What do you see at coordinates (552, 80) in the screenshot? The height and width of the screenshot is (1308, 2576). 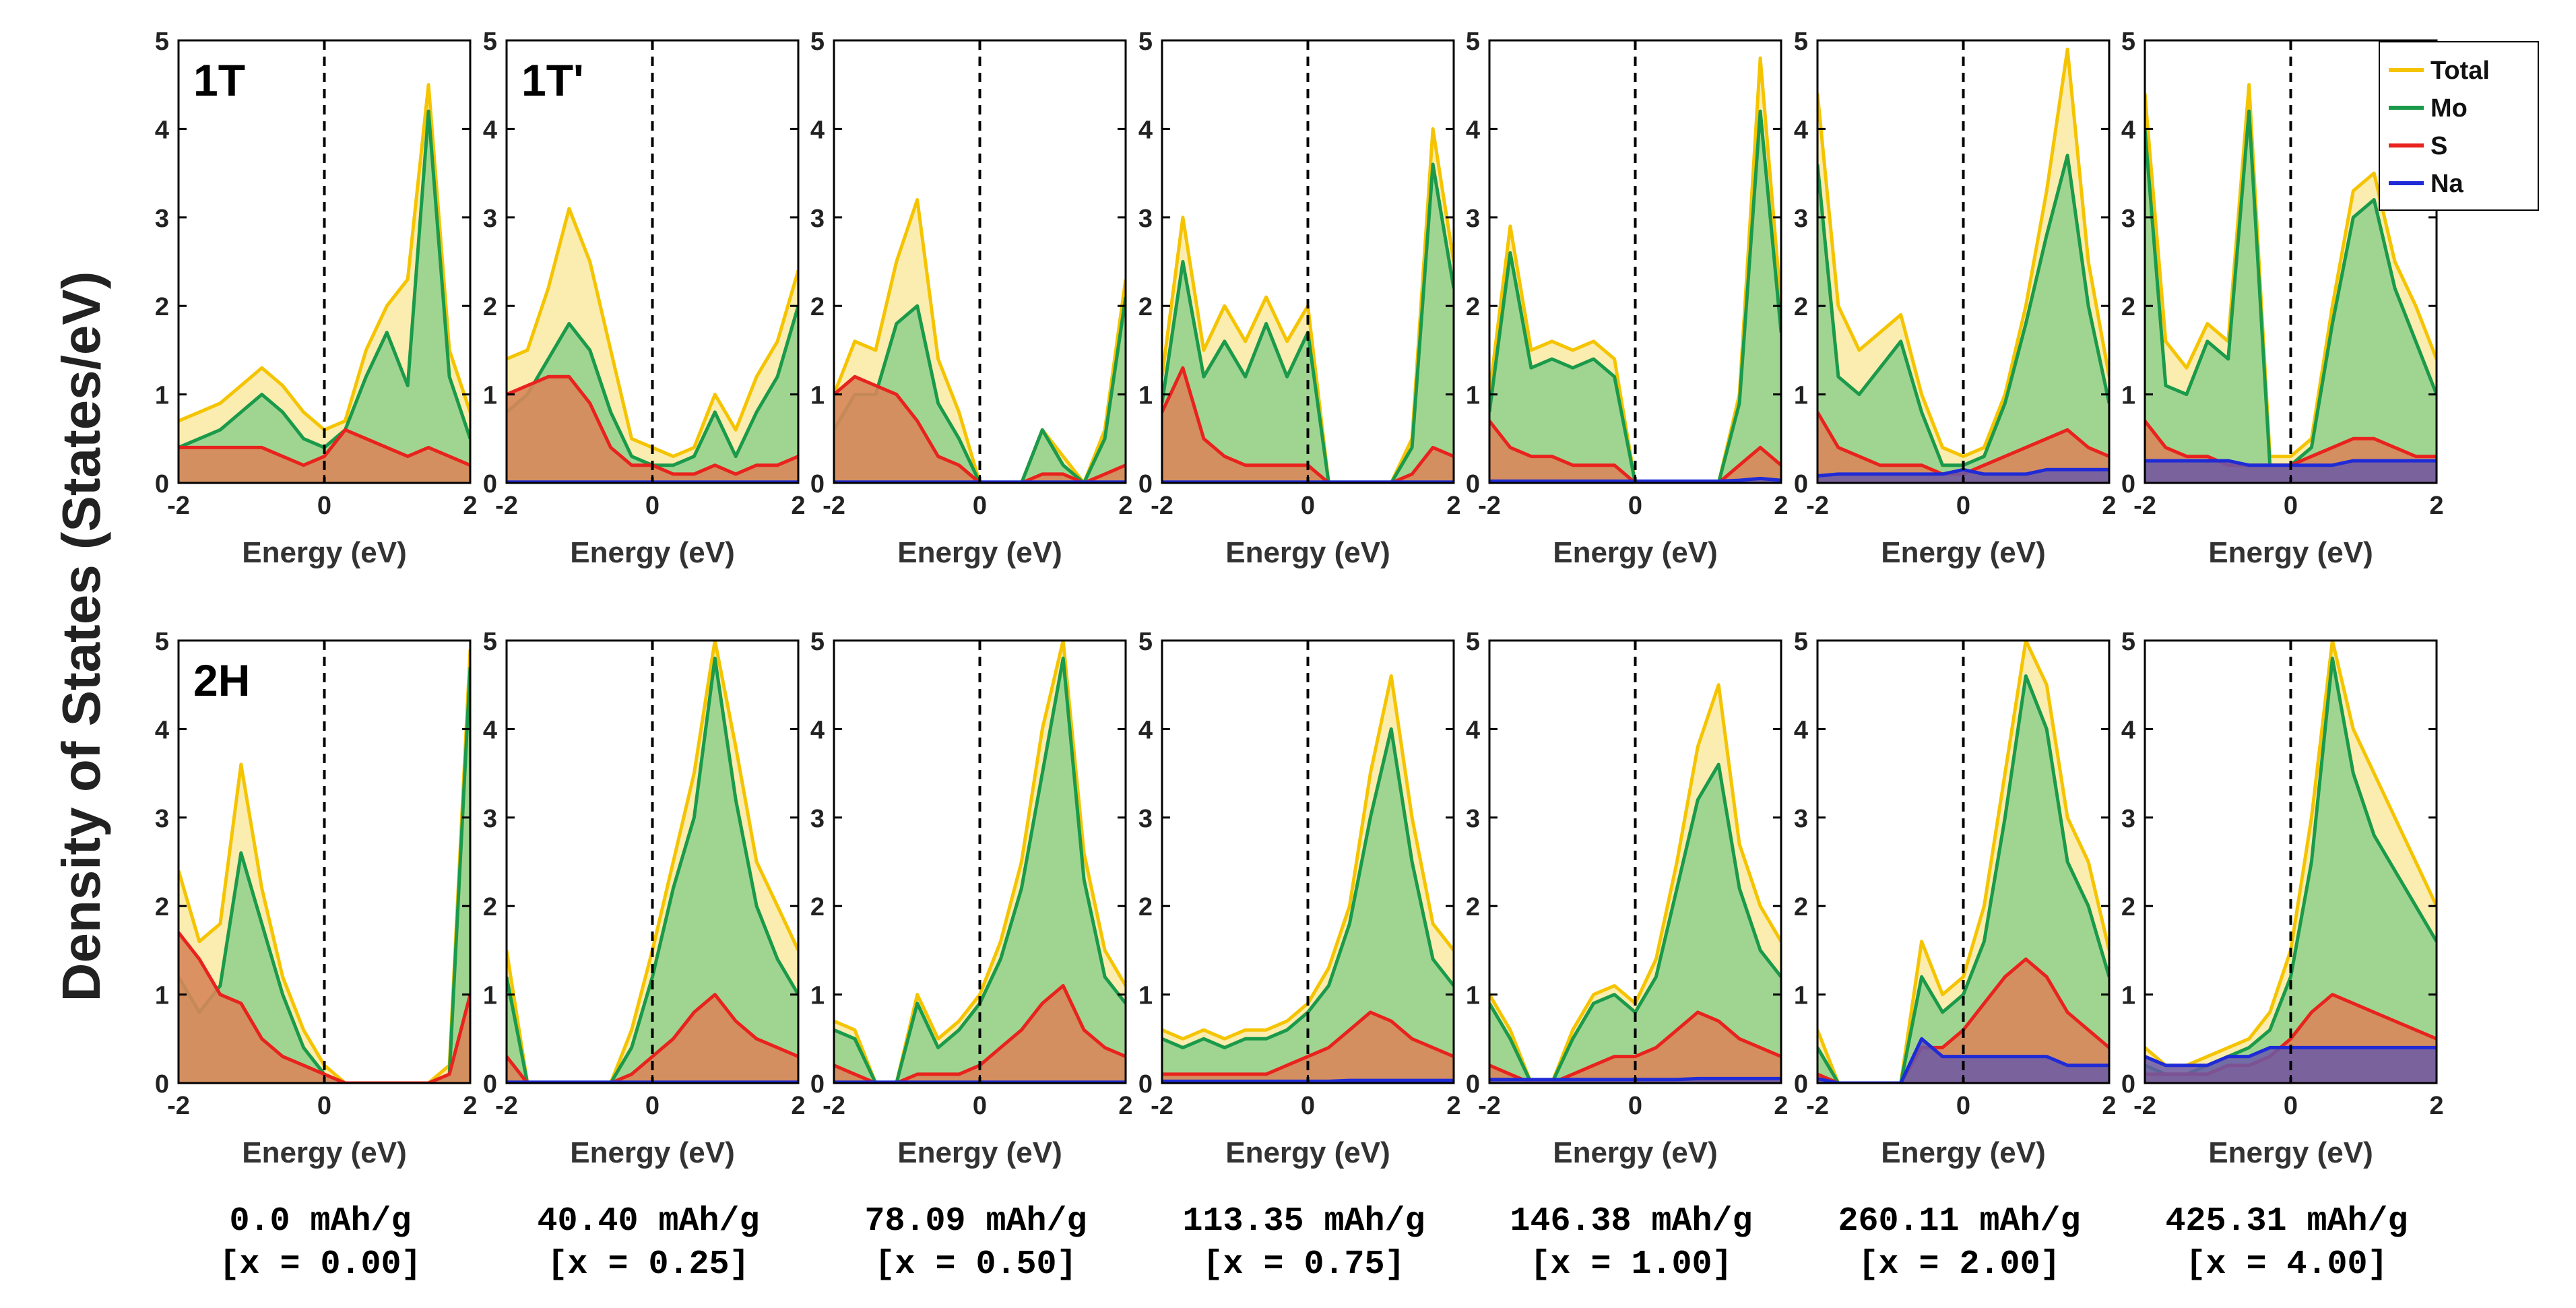 I see `panel-phase-label: 1T'` at bounding box center [552, 80].